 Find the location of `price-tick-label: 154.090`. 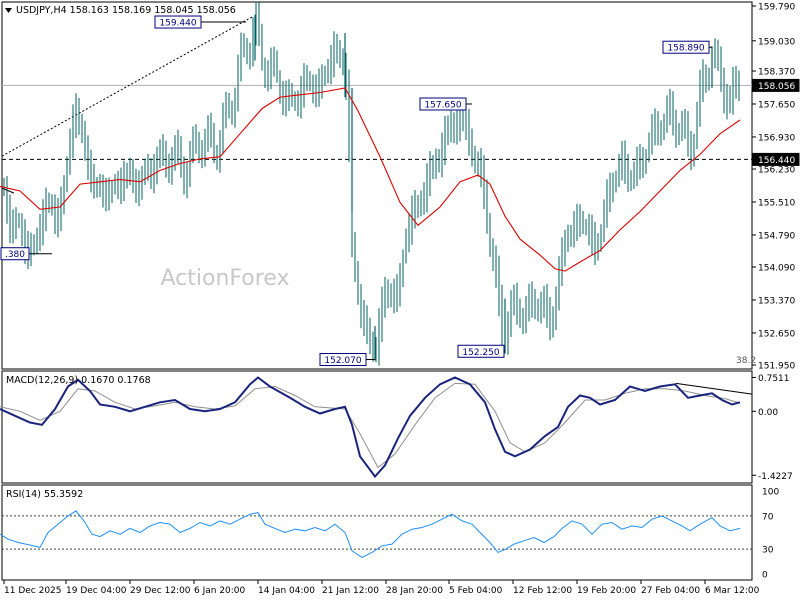

price-tick-label: 154.090 is located at coordinates (776, 269).